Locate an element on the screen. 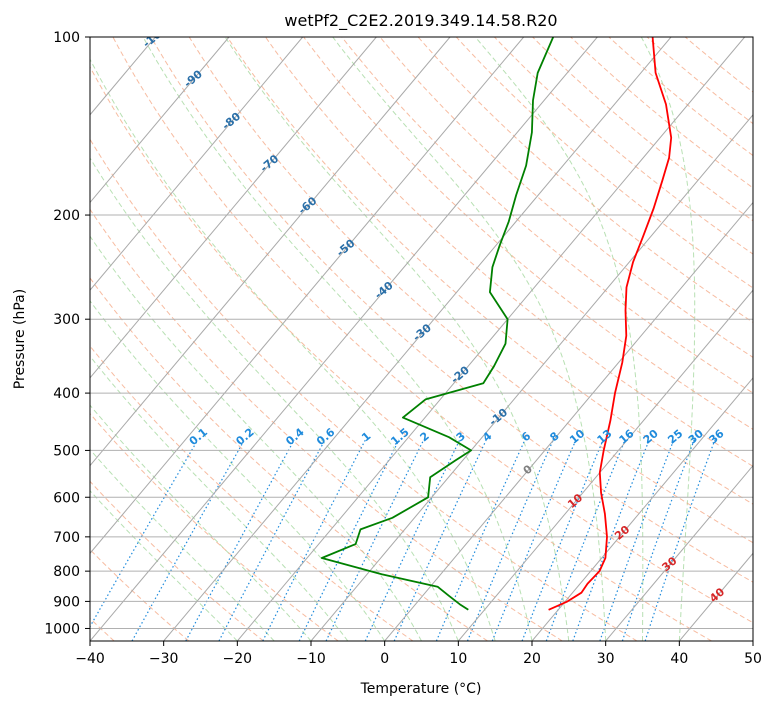 The width and height of the screenshot is (775, 708). y-tick-label: 700 is located at coordinates (66, 538).